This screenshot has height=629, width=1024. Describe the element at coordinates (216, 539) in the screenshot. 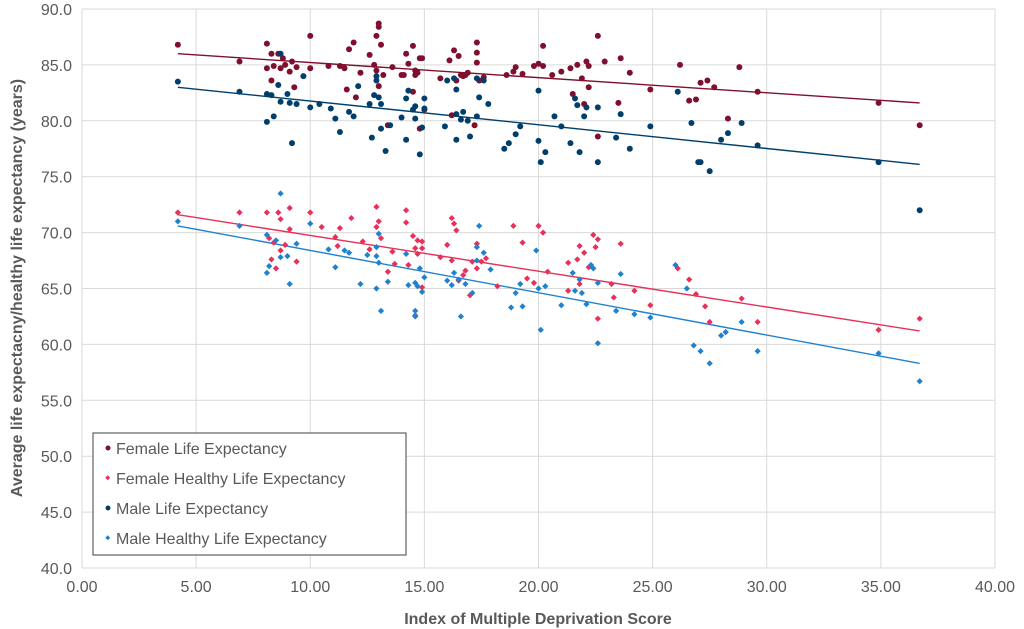

I see `legend-item-male-healthy-life-expectancy: Male Healthy Life Expectancy` at that location.